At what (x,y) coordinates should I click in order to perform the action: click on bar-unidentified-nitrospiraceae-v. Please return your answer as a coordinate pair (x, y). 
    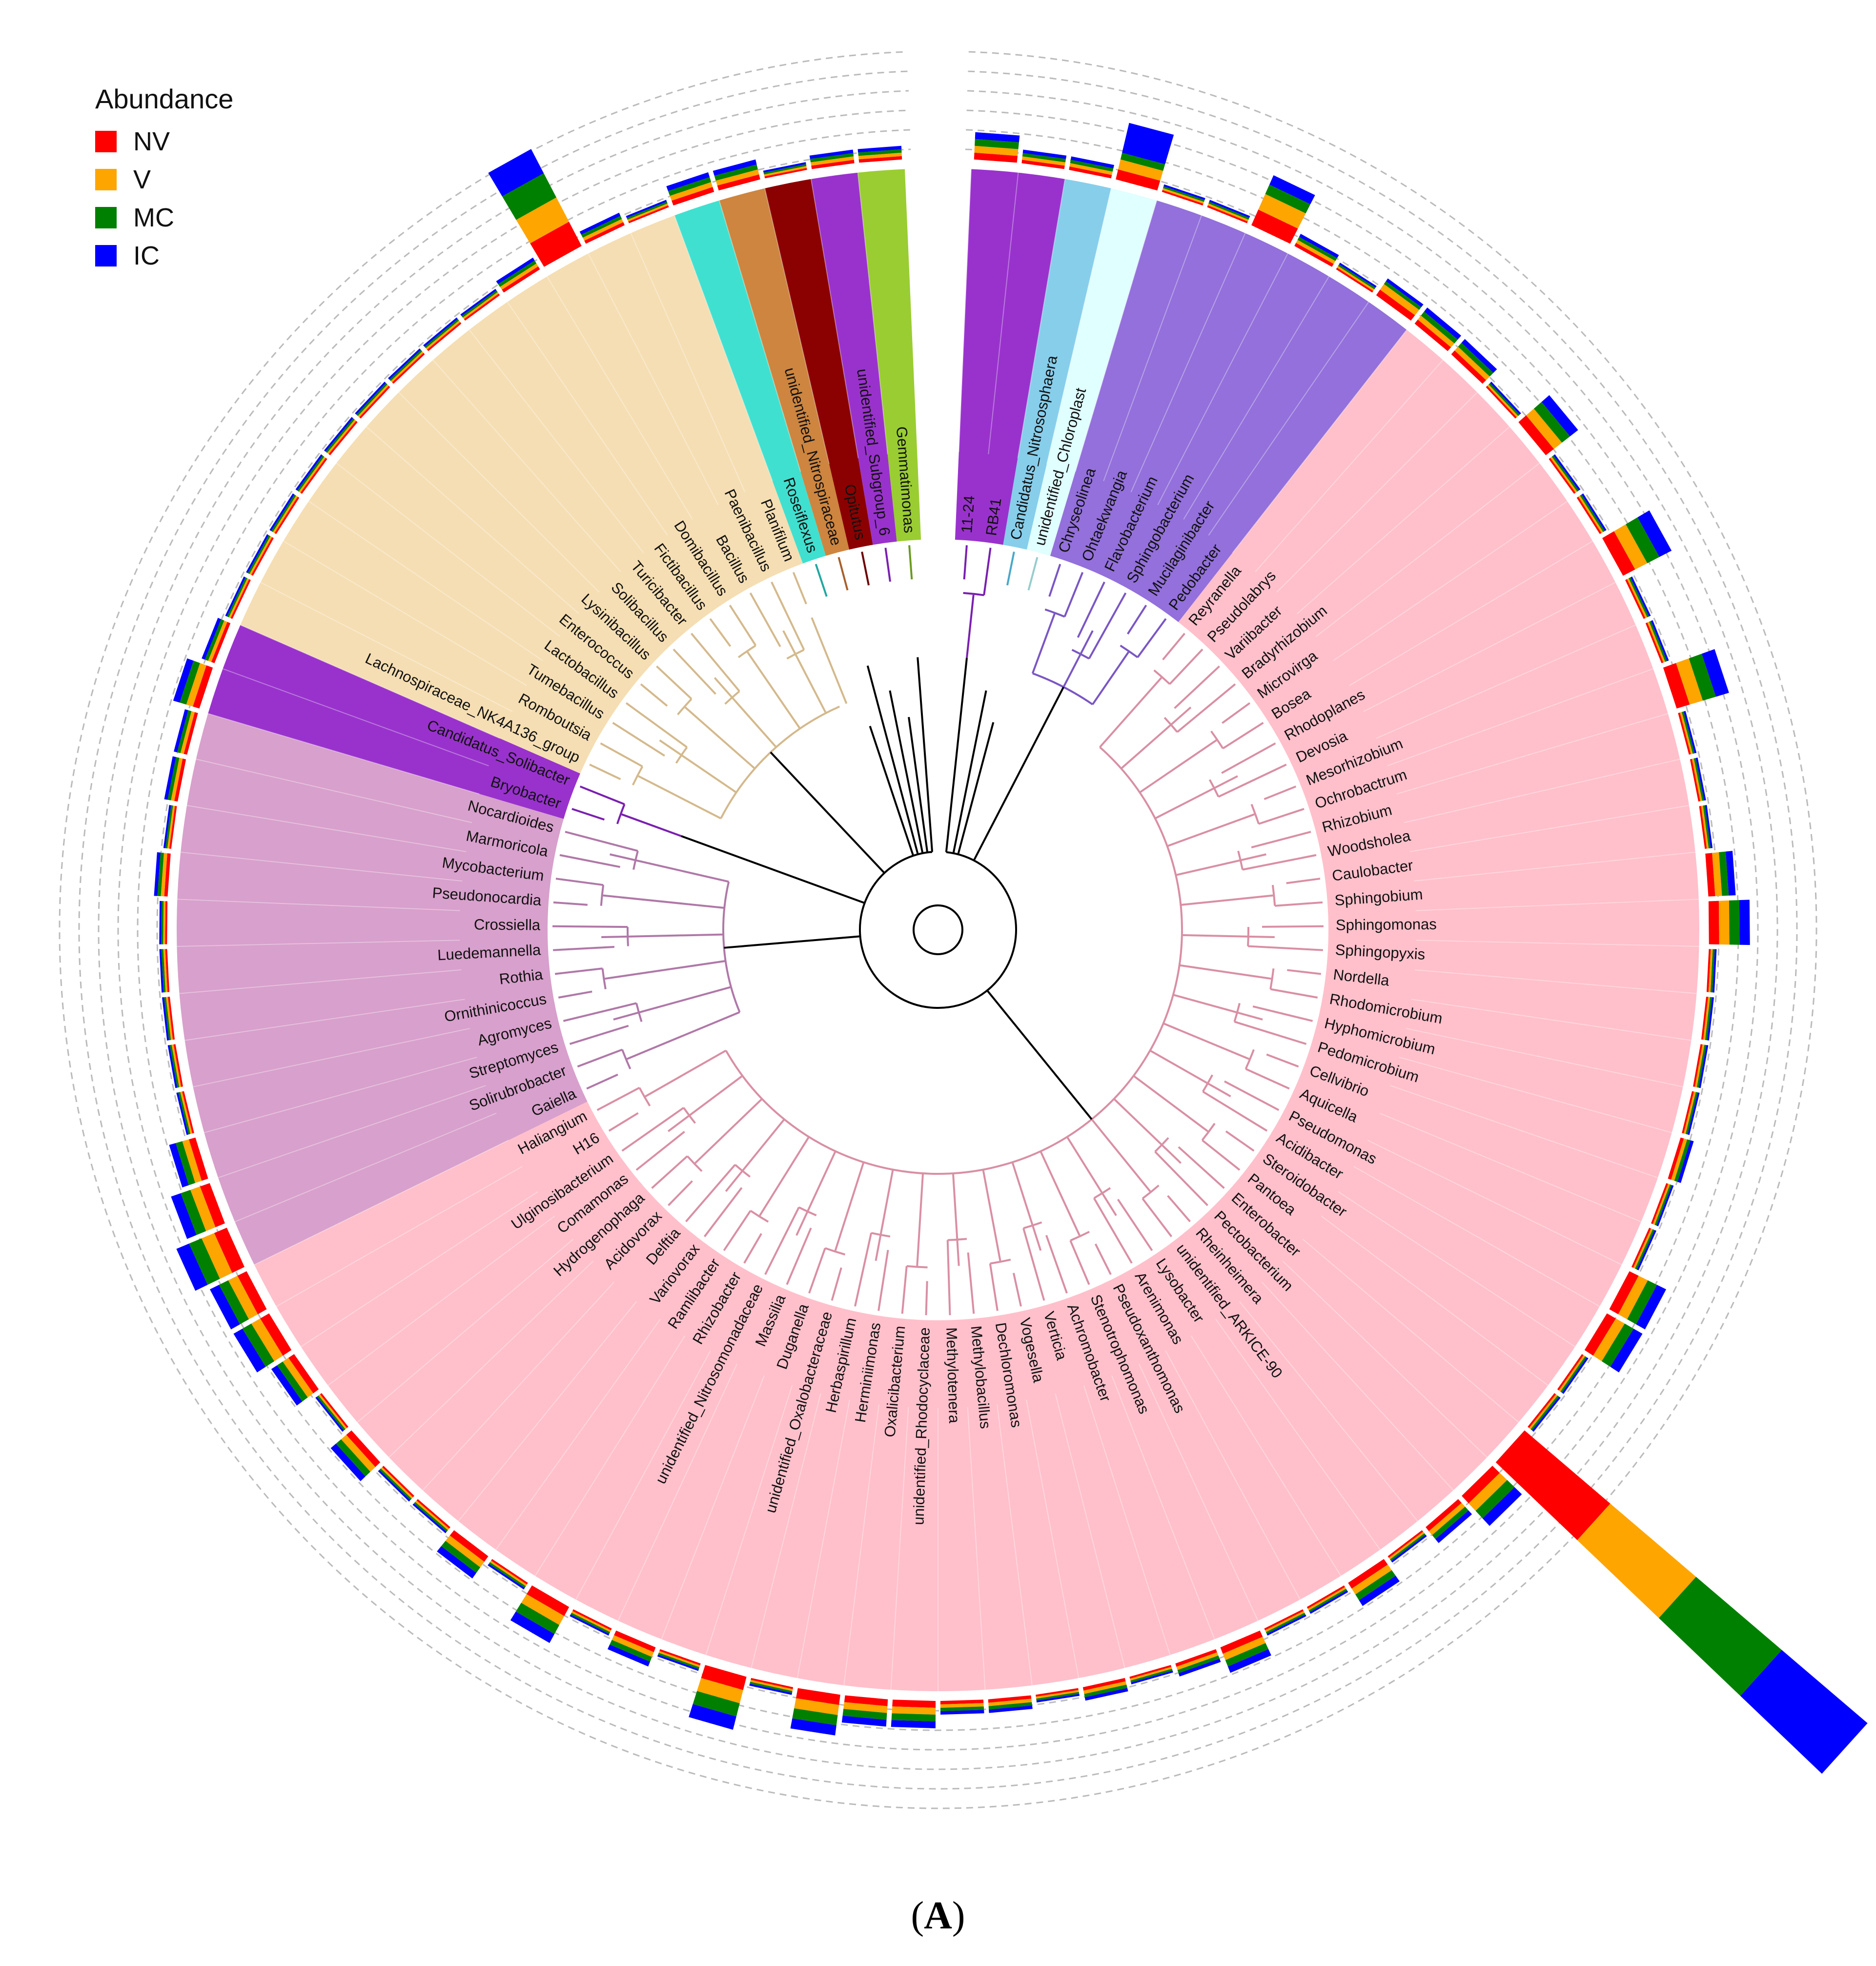
    Looking at the image, I should click on (737, 177).